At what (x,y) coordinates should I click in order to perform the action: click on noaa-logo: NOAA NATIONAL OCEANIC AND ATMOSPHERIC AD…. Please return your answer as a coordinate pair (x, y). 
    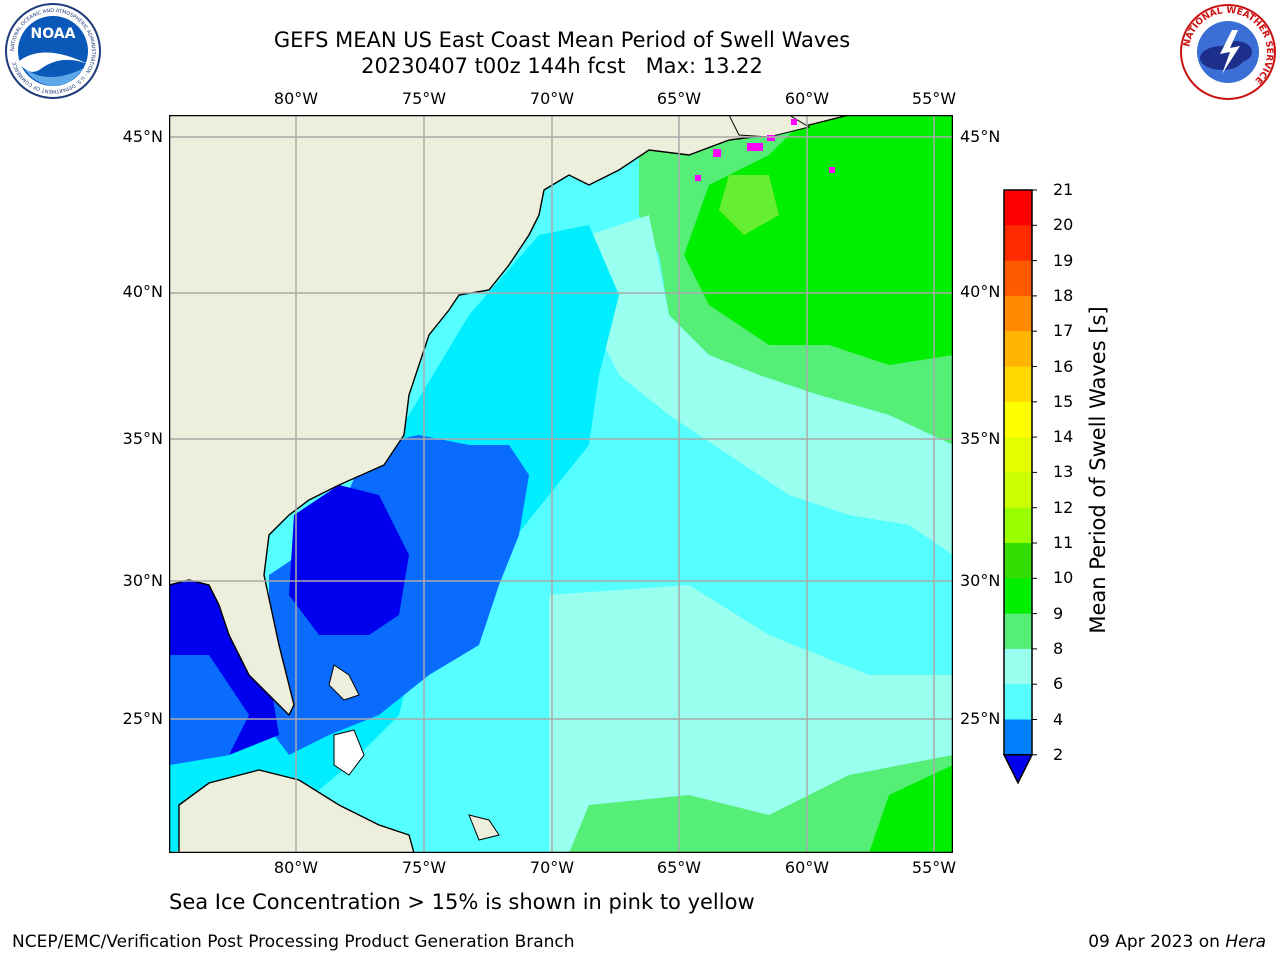
    Looking at the image, I should click on (53, 51).